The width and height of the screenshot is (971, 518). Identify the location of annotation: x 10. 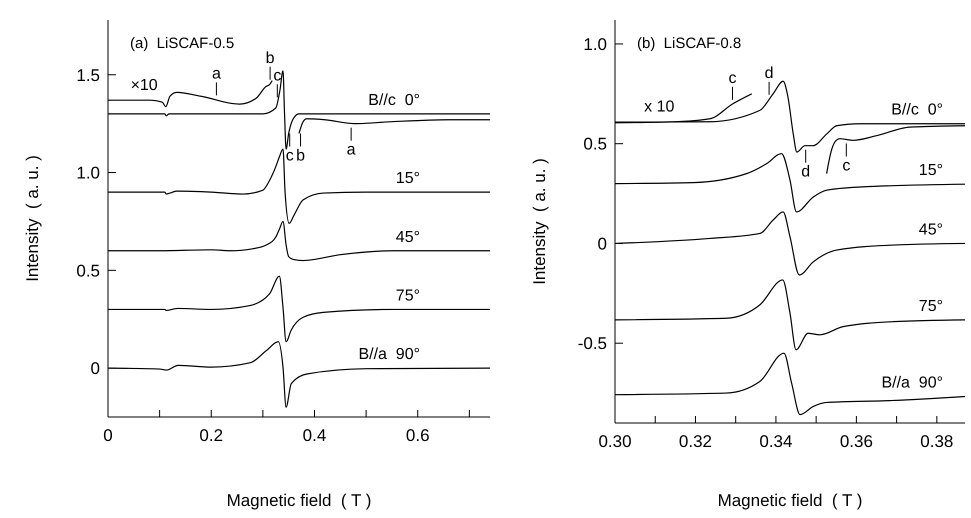
(659, 107).